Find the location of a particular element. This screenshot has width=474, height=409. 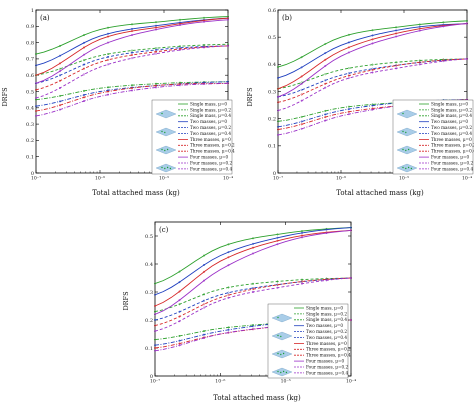

y-tick-label: 1 is located at coordinates (32, 11).